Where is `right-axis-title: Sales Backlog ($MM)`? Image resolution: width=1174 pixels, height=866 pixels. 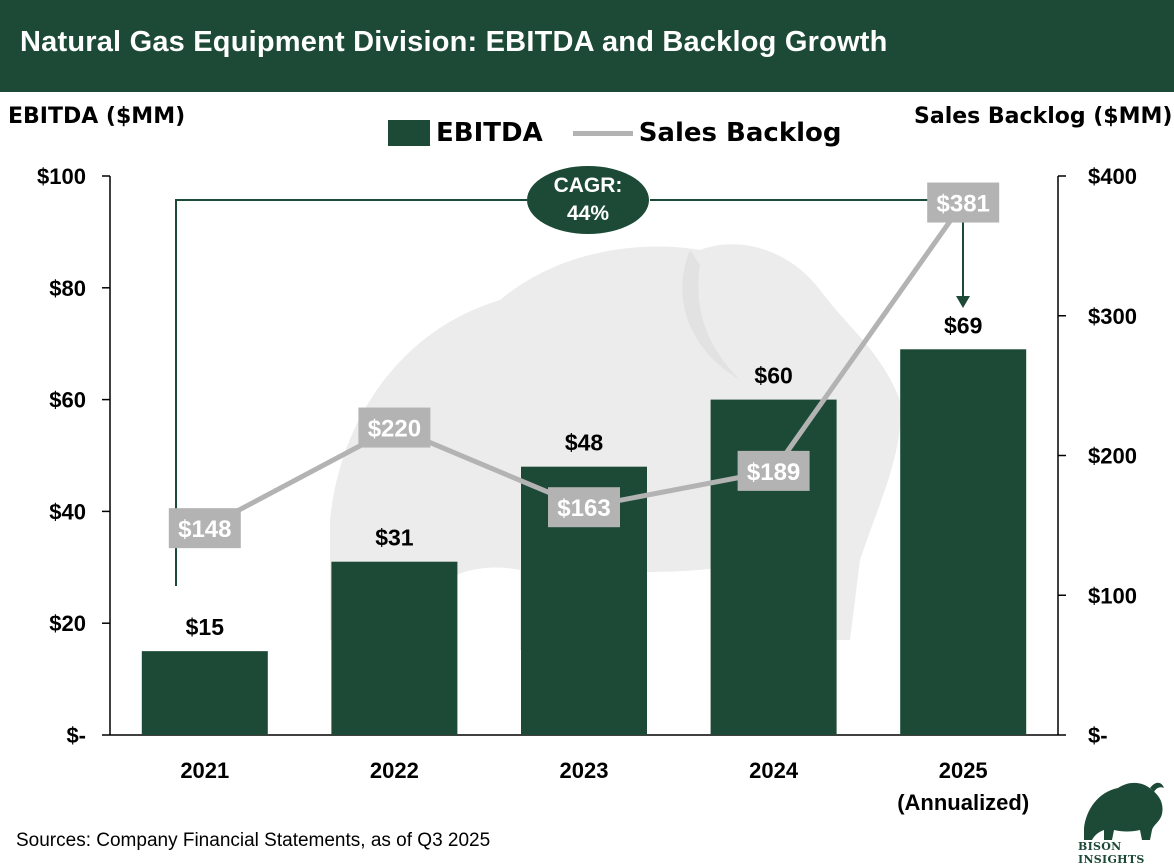 right-axis-title: Sales Backlog ($MM) is located at coordinates (1043, 116).